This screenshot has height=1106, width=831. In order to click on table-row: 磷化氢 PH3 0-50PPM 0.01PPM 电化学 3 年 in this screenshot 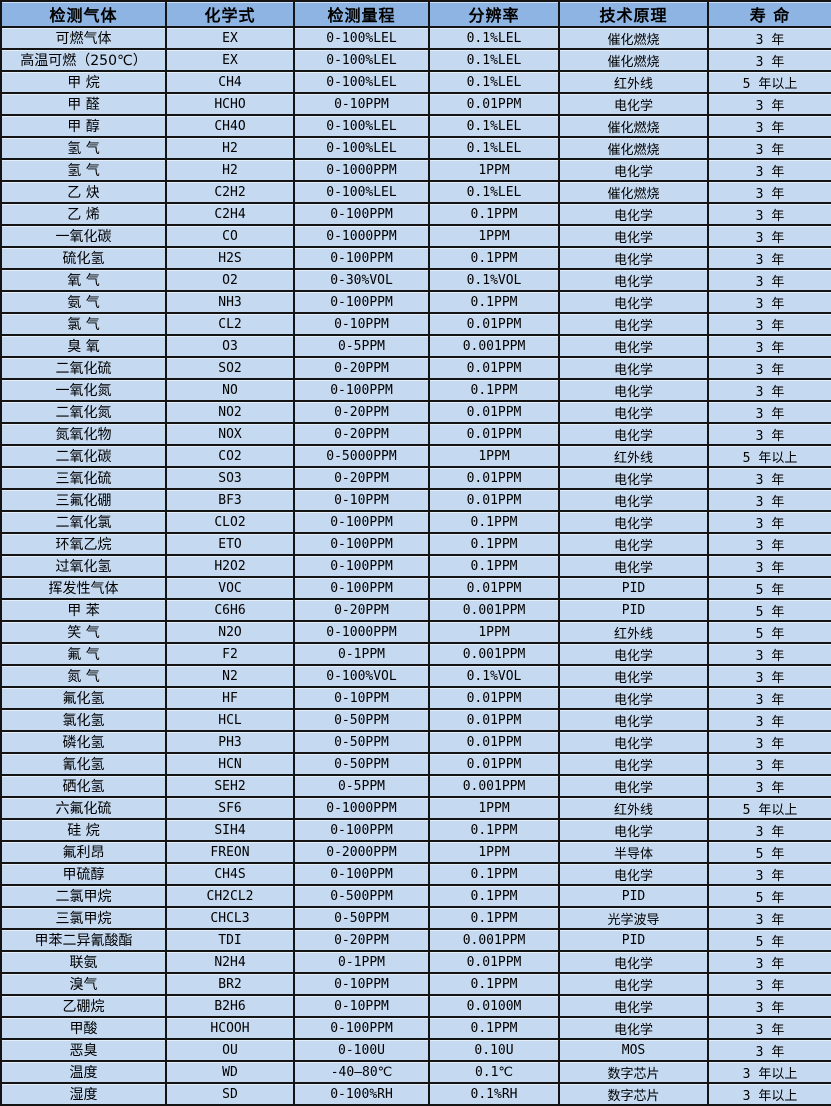, I will do `click(415, 742)`.